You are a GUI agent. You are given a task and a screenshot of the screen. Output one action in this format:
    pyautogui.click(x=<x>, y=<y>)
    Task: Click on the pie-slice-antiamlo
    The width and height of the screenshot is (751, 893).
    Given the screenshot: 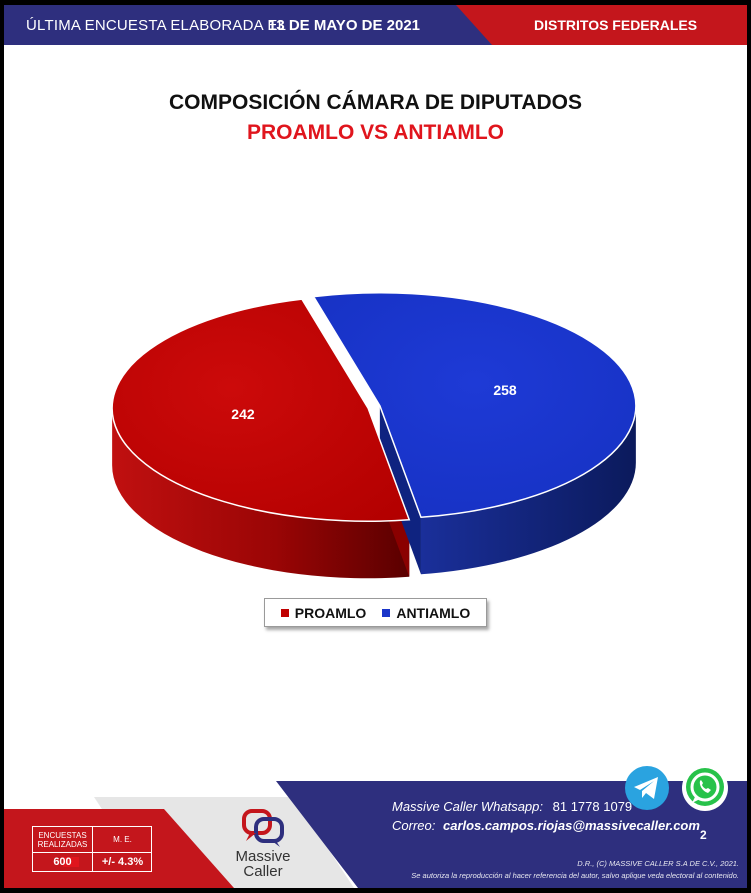 What is the action you would take?
    pyautogui.click(x=474, y=405)
    